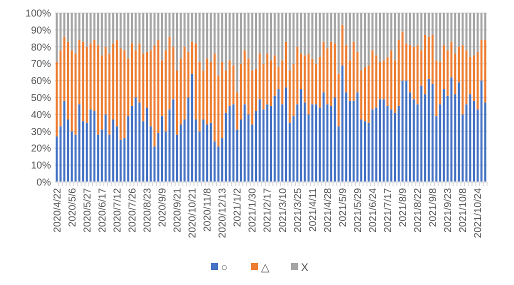 This screenshot has height=285, width=514. What do you see at coordinates (132, 210) in the screenshot?
I see `x-tick-label: 2020/7/26` at bounding box center [132, 210].